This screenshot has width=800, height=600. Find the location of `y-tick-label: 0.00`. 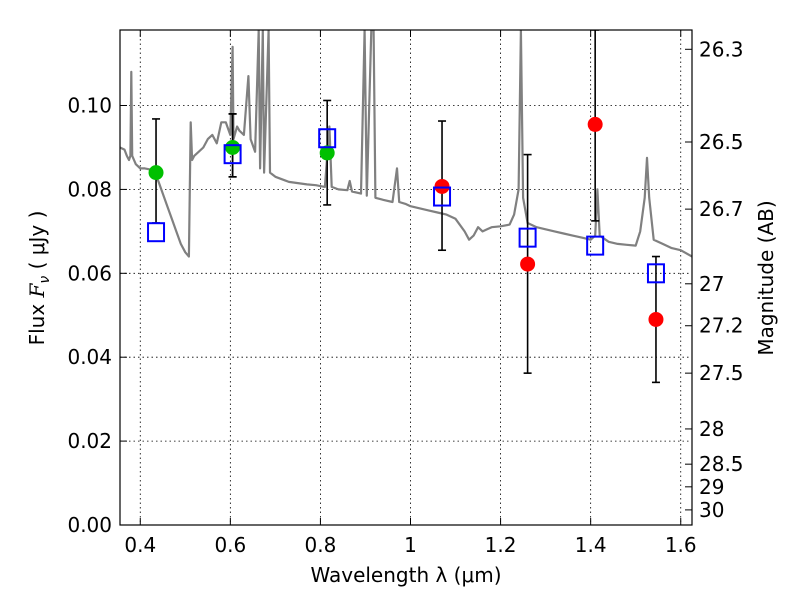

y-tick-label: 0.00 is located at coordinates (89, 525).